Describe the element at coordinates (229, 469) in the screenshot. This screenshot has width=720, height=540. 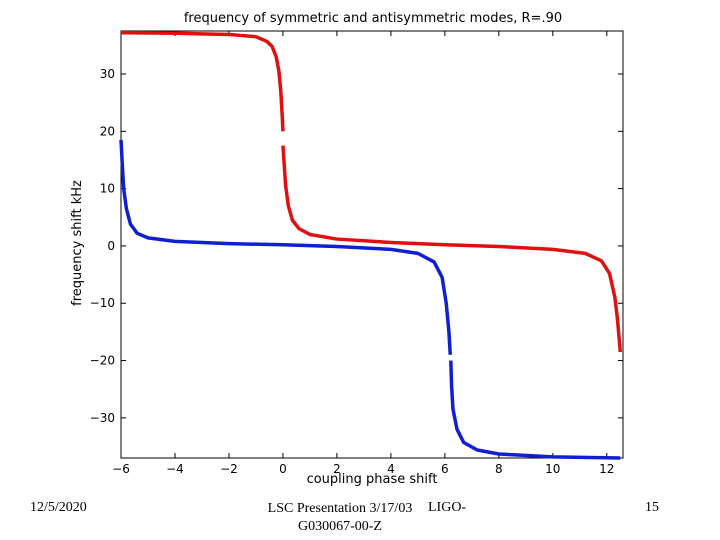
I see `x-tick-label-2: −2` at that location.